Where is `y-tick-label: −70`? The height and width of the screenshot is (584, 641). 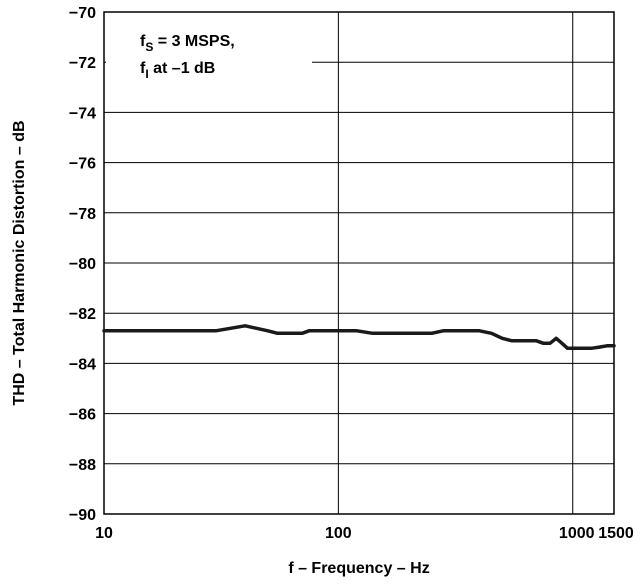 y-tick-label: −70 is located at coordinates (82, 13).